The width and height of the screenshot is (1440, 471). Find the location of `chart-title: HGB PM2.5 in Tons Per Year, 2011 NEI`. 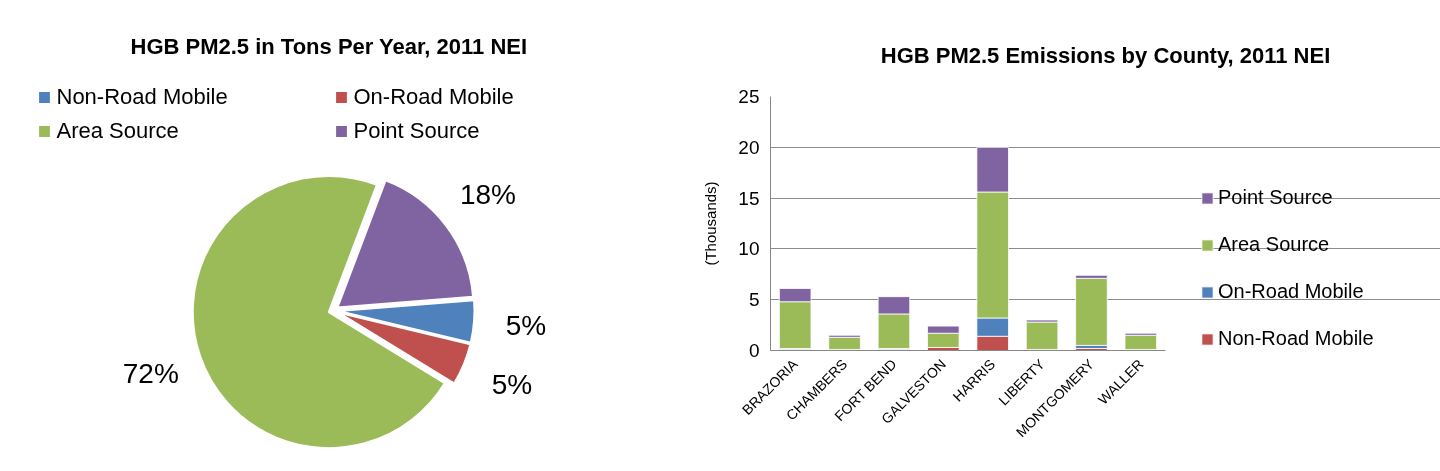

chart-title: HGB PM2.5 in Tons Per Year, 2011 NEI is located at coordinates (329, 46).